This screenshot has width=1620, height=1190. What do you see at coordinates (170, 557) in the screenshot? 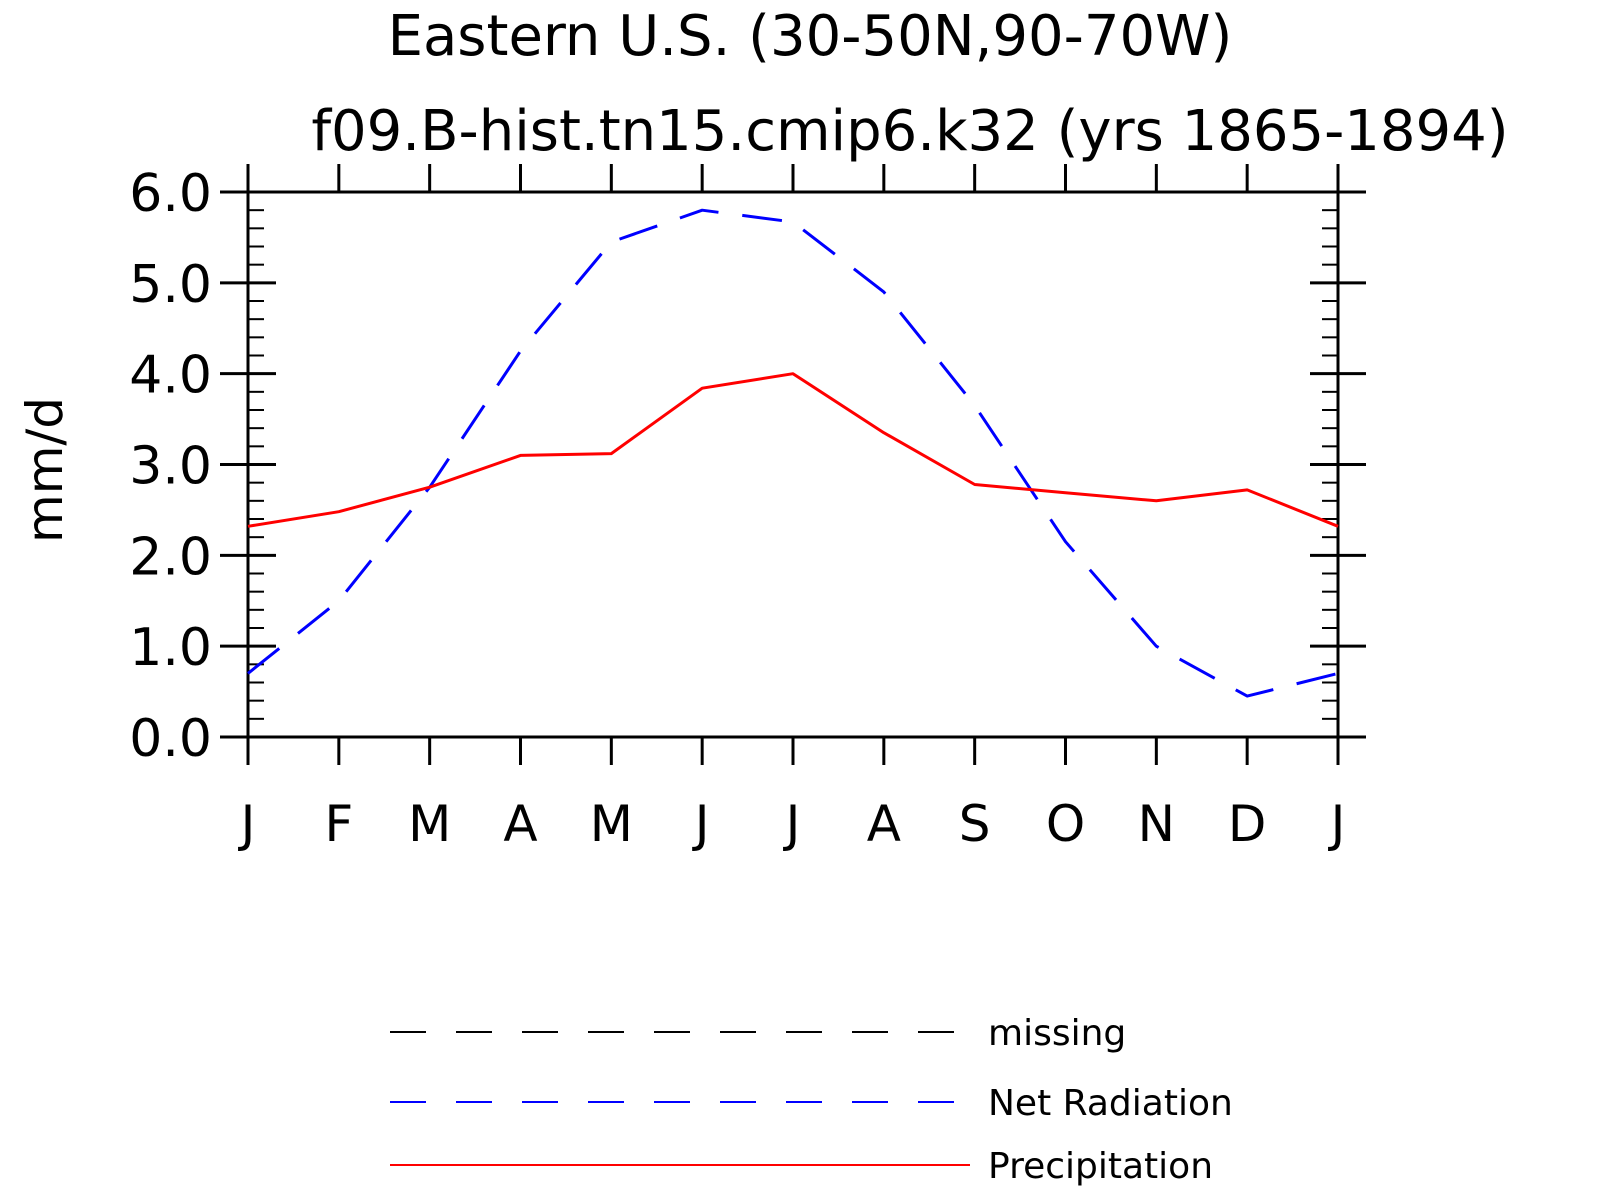
I see `y-tick-label: 2.0` at bounding box center [170, 557].